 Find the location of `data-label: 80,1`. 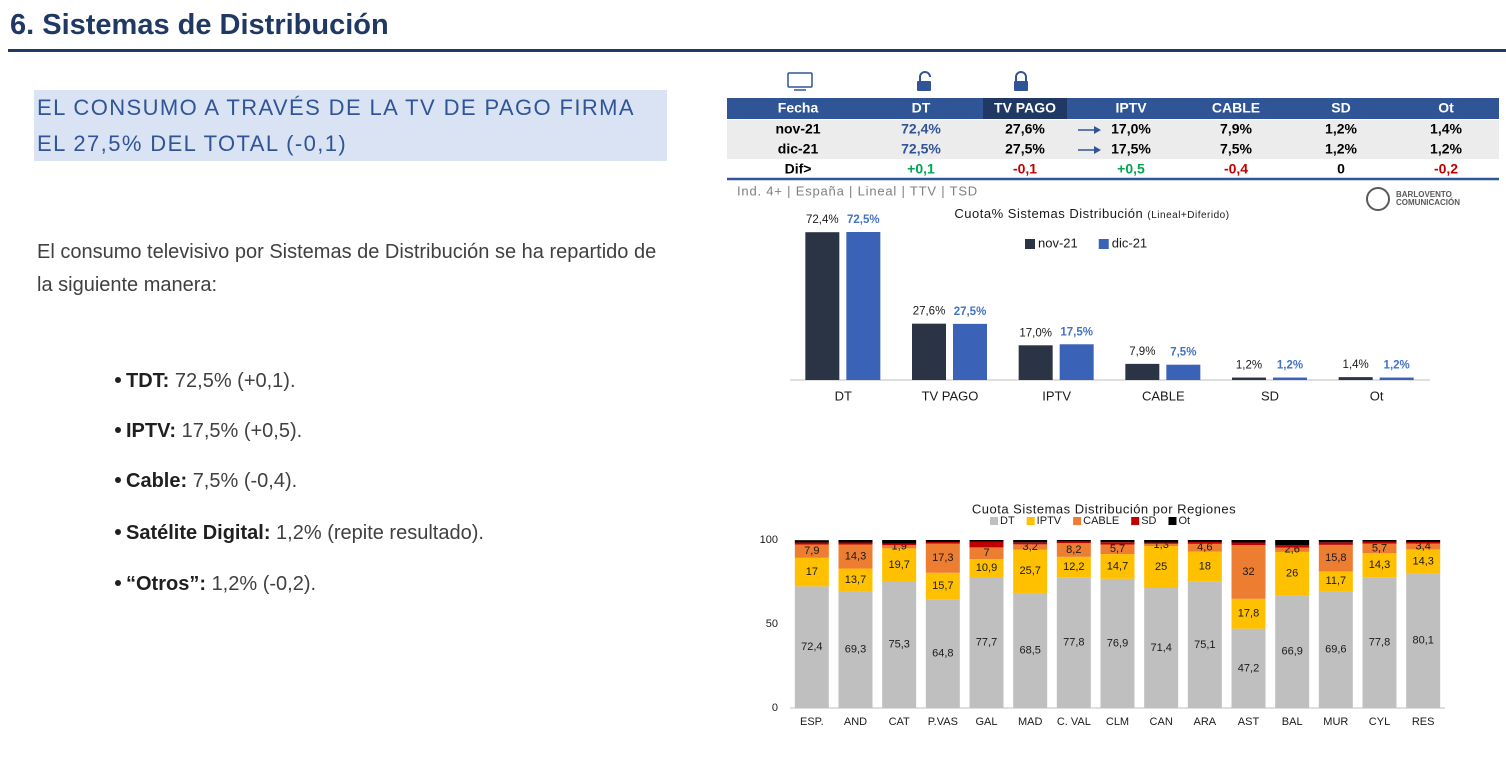

data-label: 80,1 is located at coordinates (1422, 641).